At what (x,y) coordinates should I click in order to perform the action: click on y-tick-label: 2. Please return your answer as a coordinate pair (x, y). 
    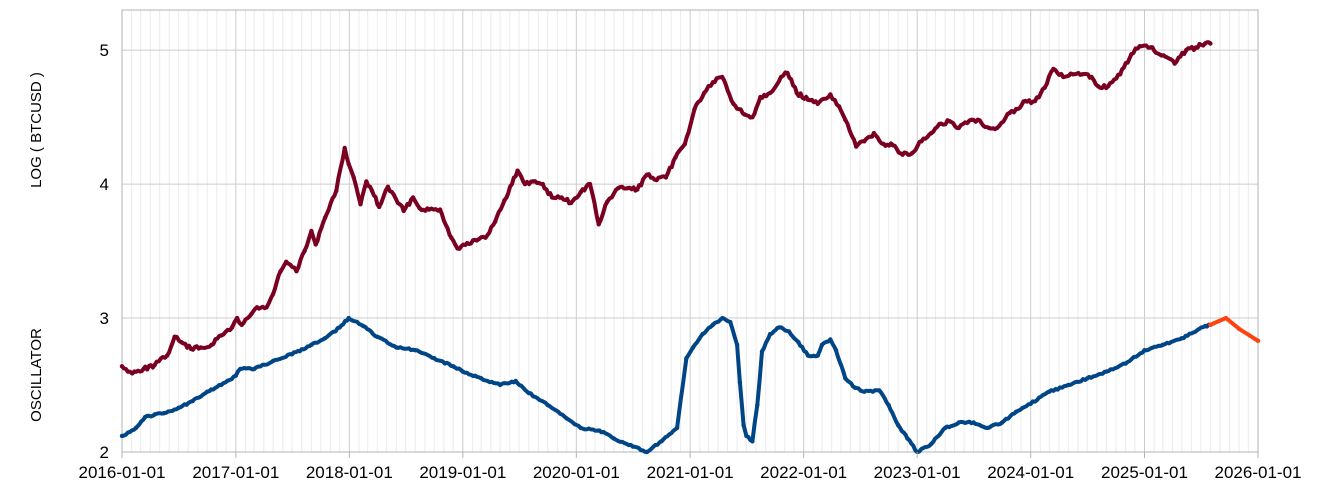
    Looking at the image, I should click on (104, 452).